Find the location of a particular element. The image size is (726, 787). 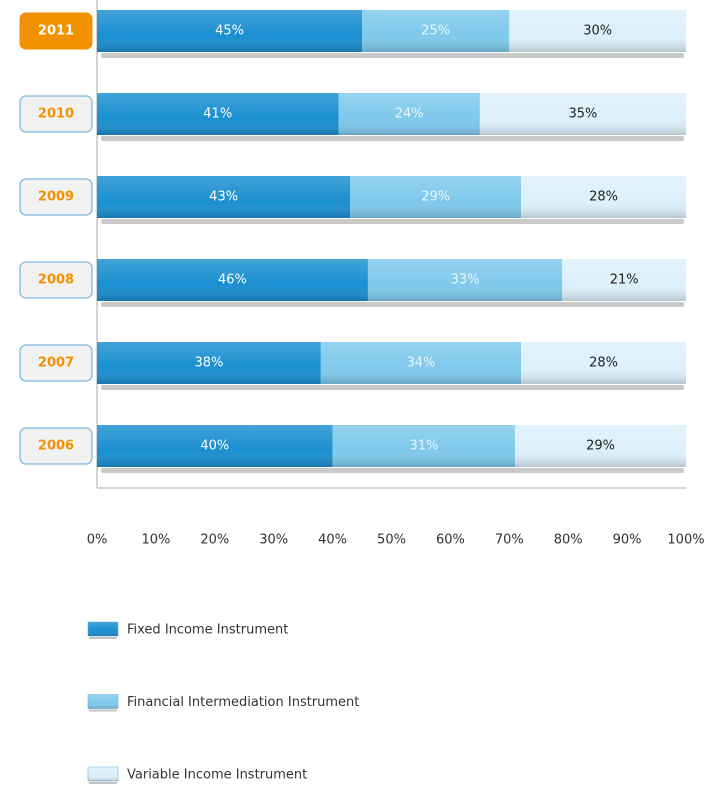

value-label: 33% is located at coordinates (465, 280).